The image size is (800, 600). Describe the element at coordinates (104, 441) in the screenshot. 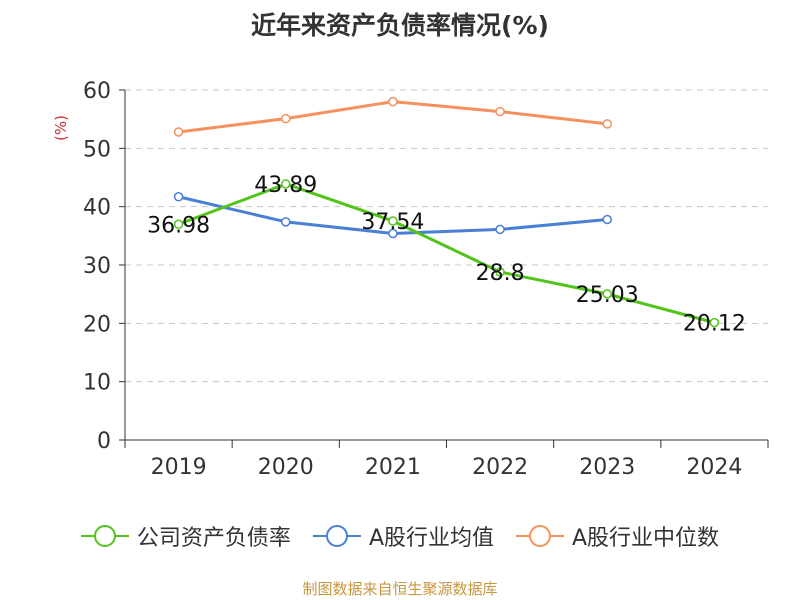

I see `y-tick-label: 0` at that location.